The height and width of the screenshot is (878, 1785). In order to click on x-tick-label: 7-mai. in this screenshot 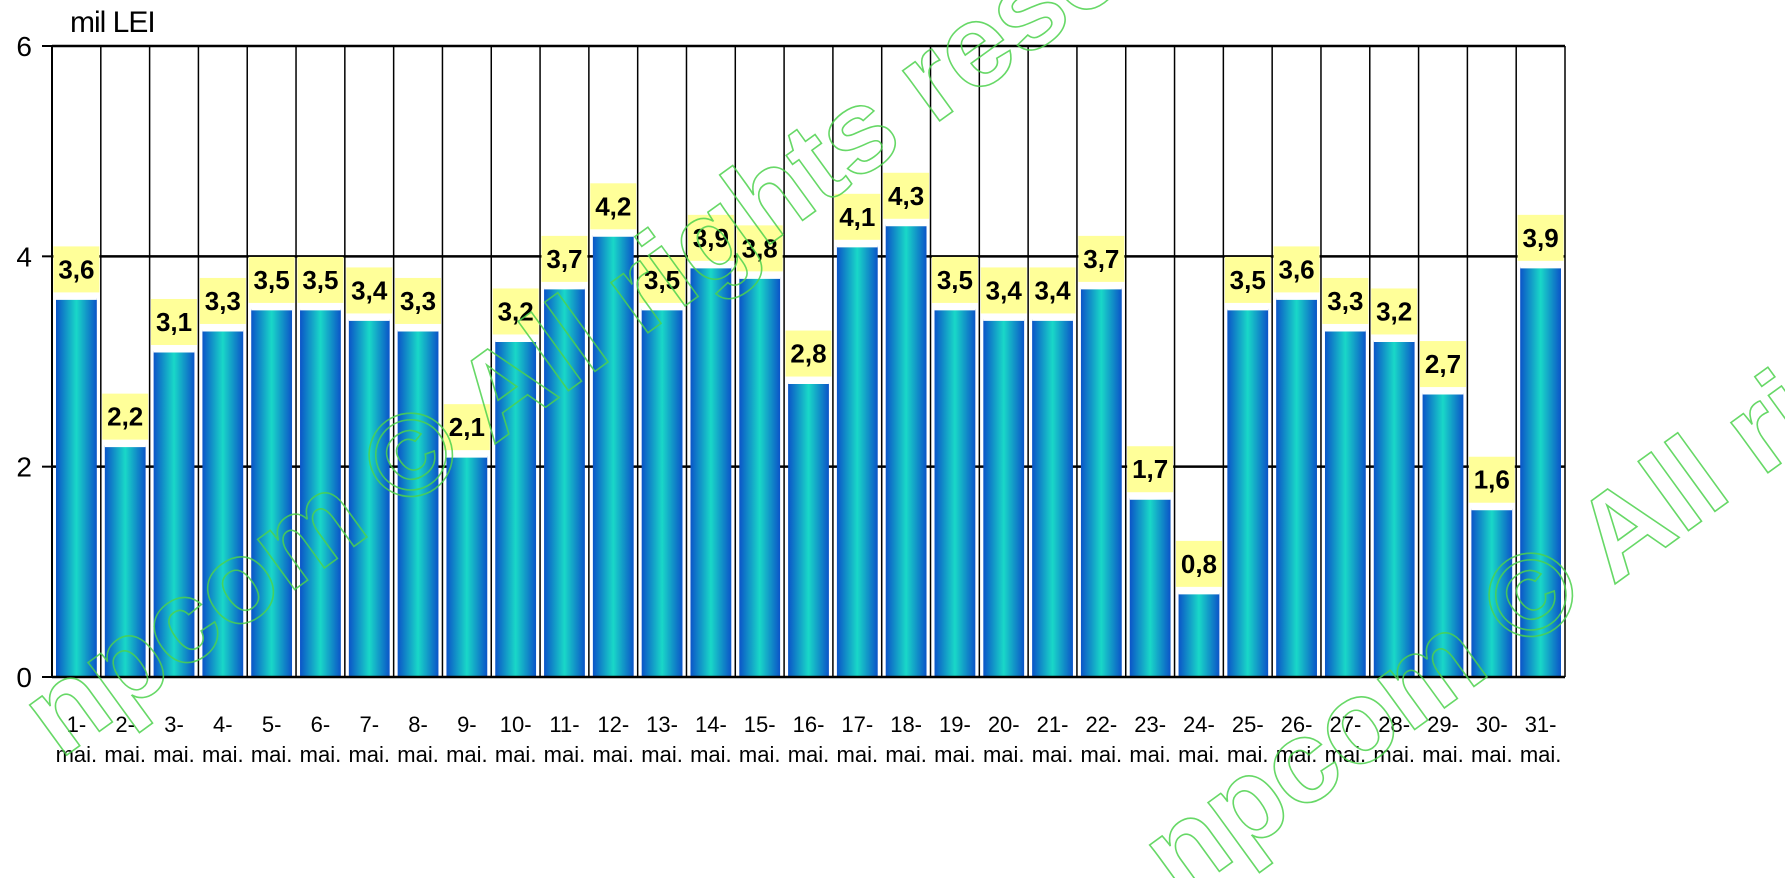, I will do `click(369, 739)`.